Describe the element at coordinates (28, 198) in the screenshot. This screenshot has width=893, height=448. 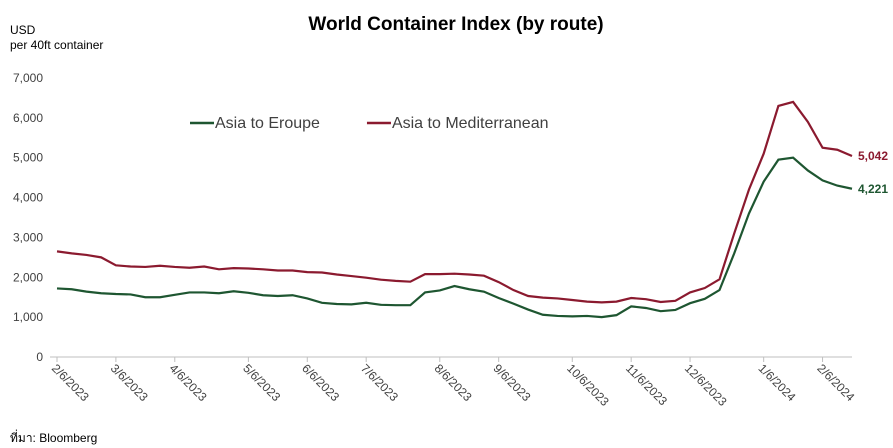
I see `y-tick-label: 4,000` at that location.